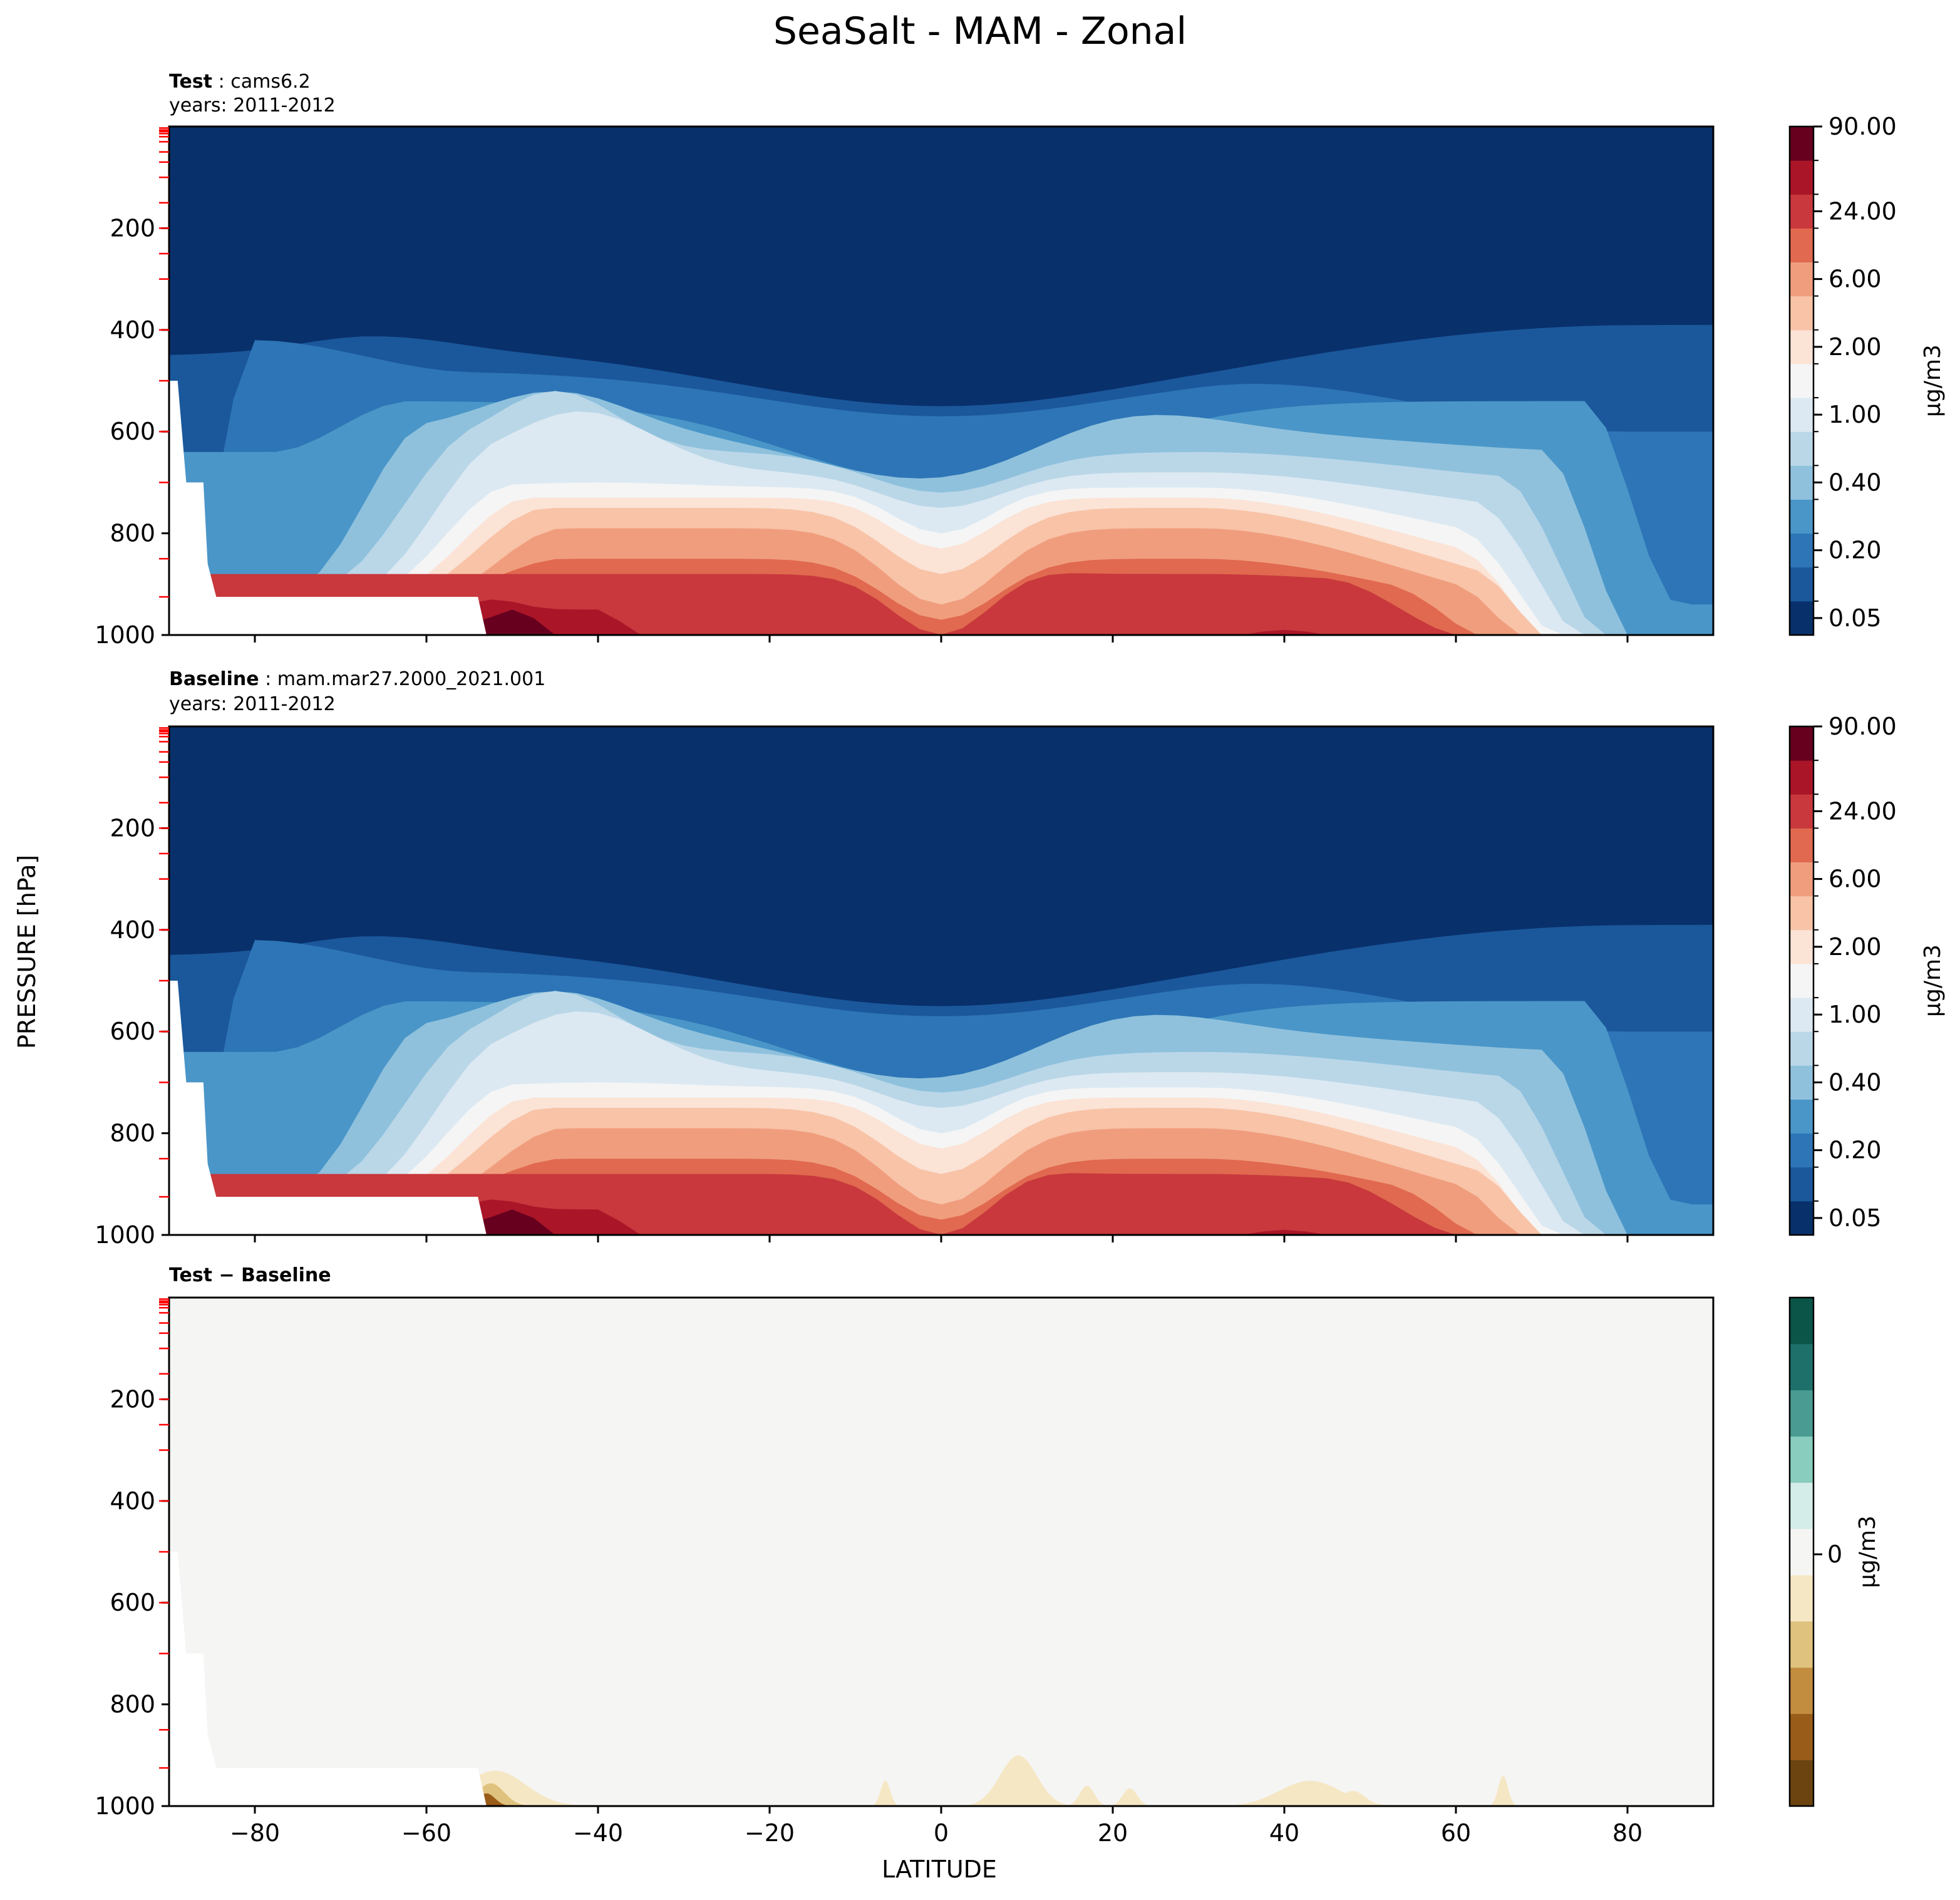 This screenshot has width=1960, height=1900. What do you see at coordinates (328, 508) in the screenshot?
I see `panel-test-mask` at bounding box center [328, 508].